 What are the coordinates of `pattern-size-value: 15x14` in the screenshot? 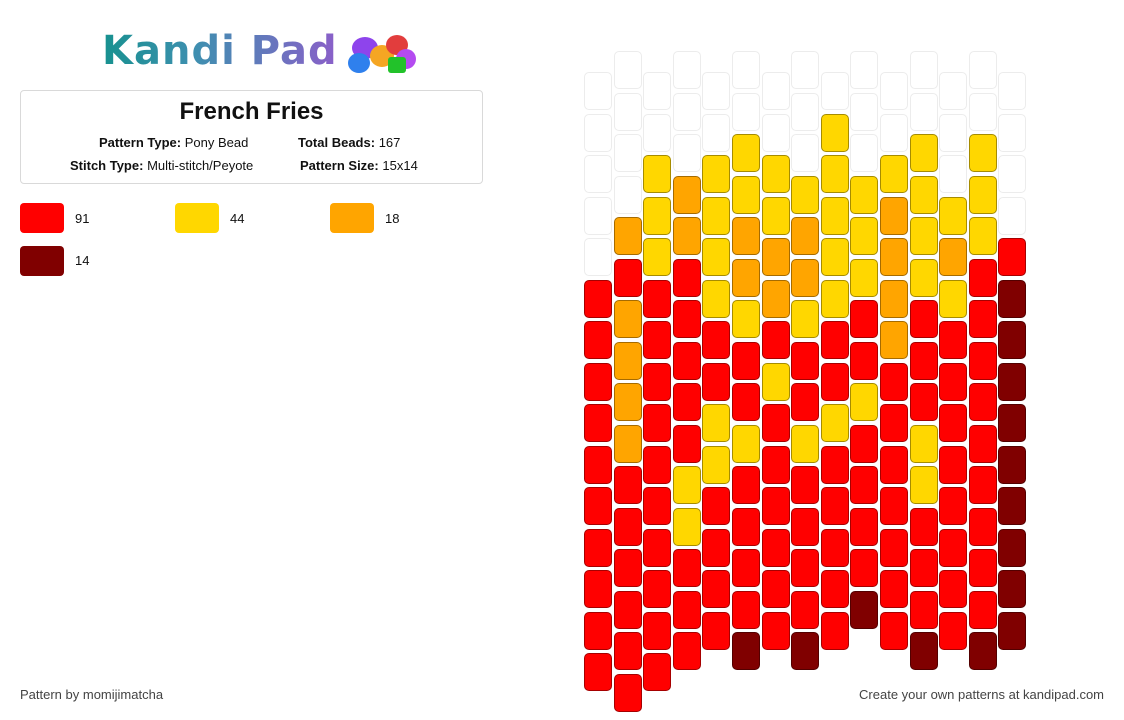 It's located at (400, 165).